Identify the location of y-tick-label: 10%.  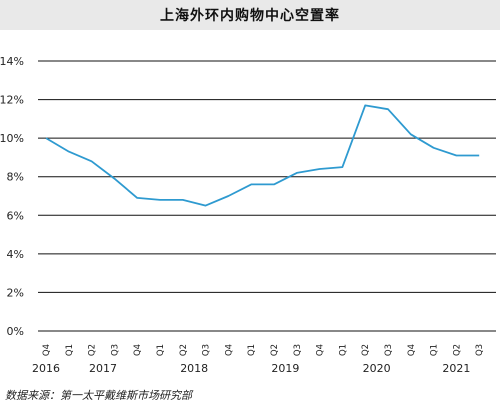
(12, 138).